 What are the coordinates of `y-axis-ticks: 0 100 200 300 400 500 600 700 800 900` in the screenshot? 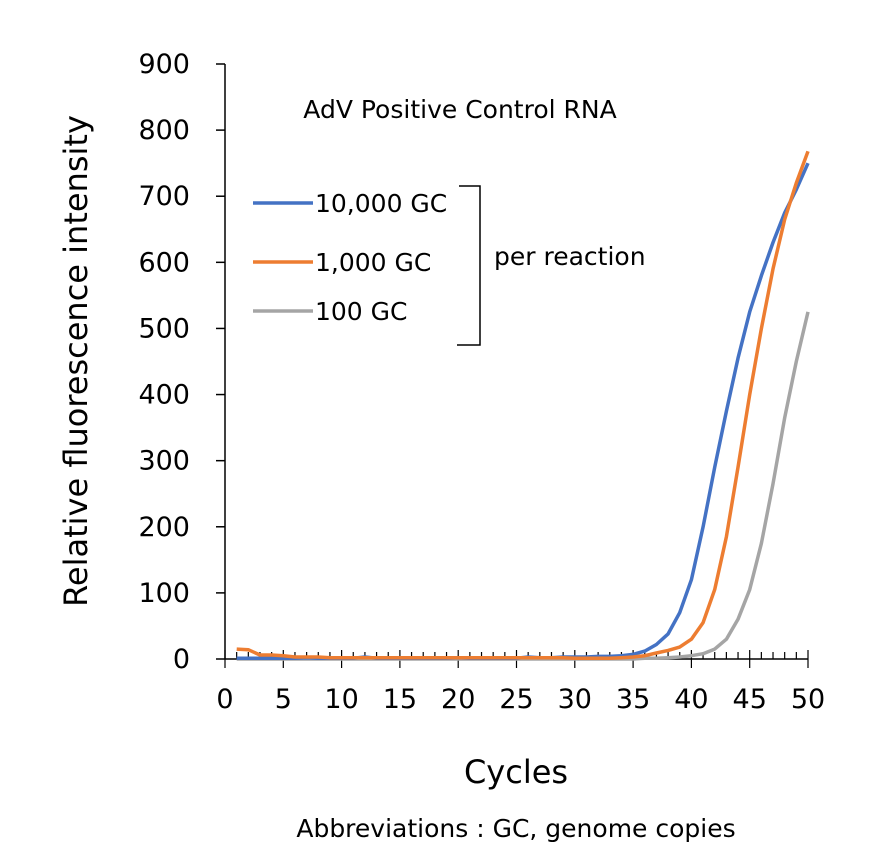 It's located at (181, 362).